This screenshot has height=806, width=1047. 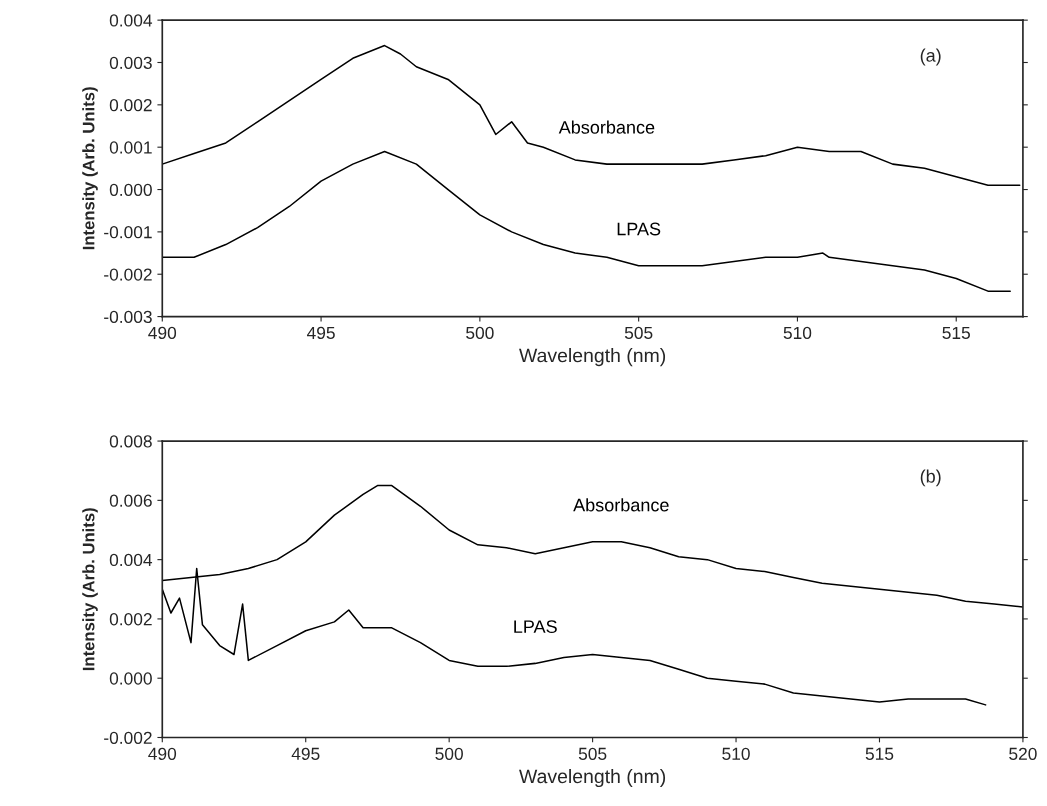 What do you see at coordinates (930, 478) in the screenshot?
I see `annotation: (b)` at bounding box center [930, 478].